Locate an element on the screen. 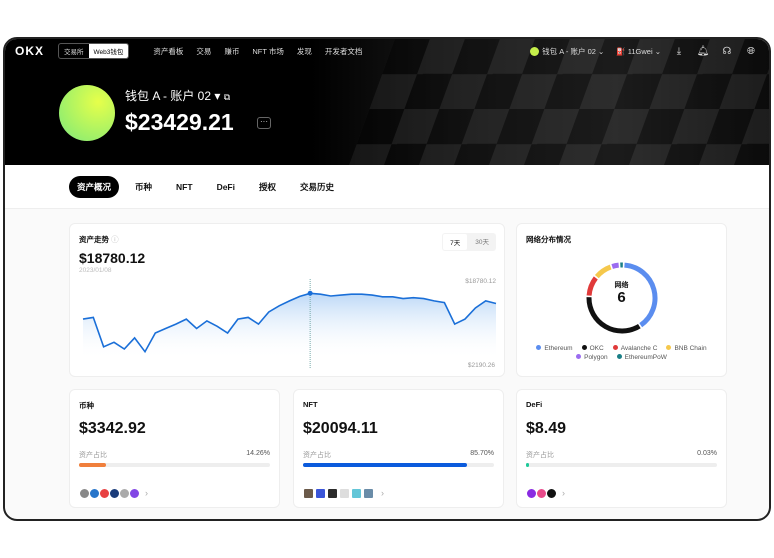  donut-count: 6 is located at coordinates (621, 297).